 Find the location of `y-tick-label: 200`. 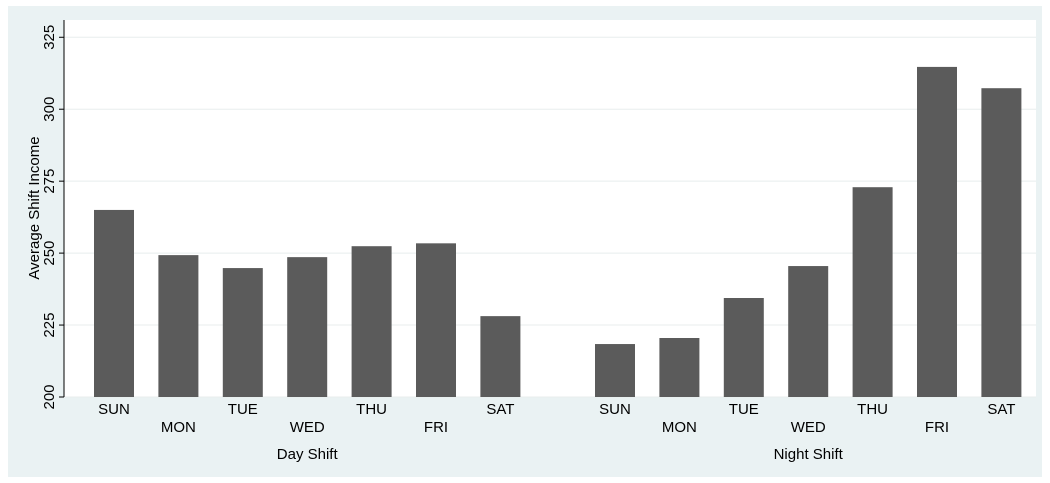

y-tick-label: 200 is located at coordinates (49, 396).